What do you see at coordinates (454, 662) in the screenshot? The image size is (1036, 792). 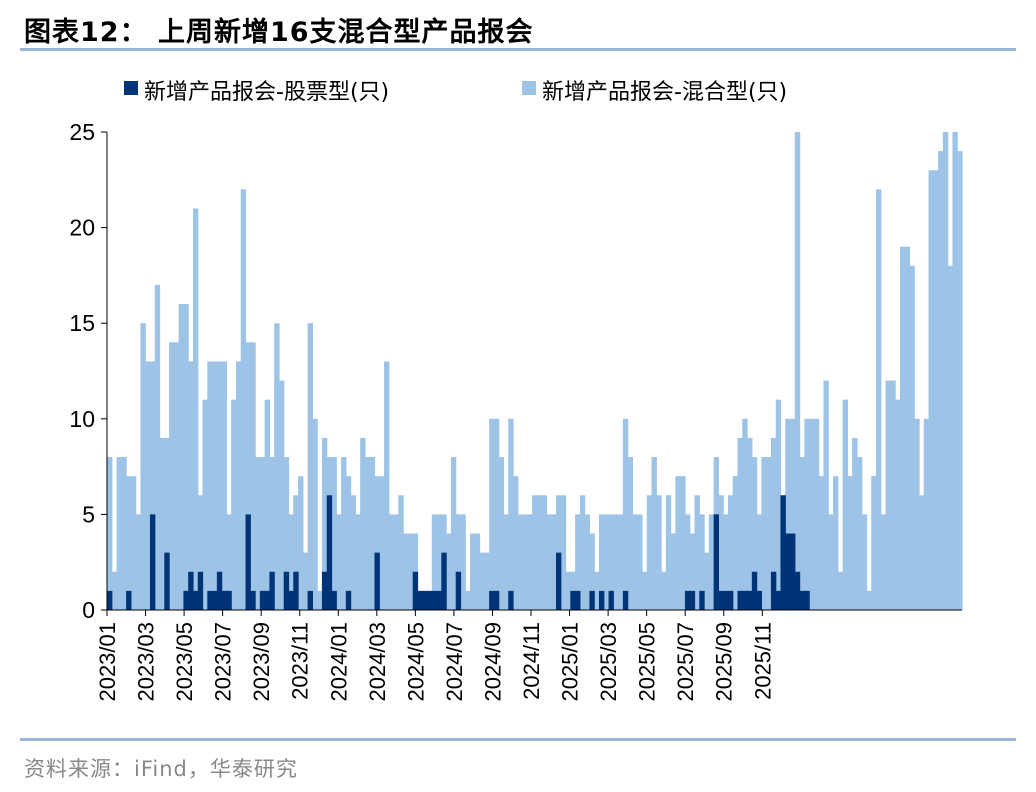 I see `x-tick-label: 2024/07` at bounding box center [454, 662].